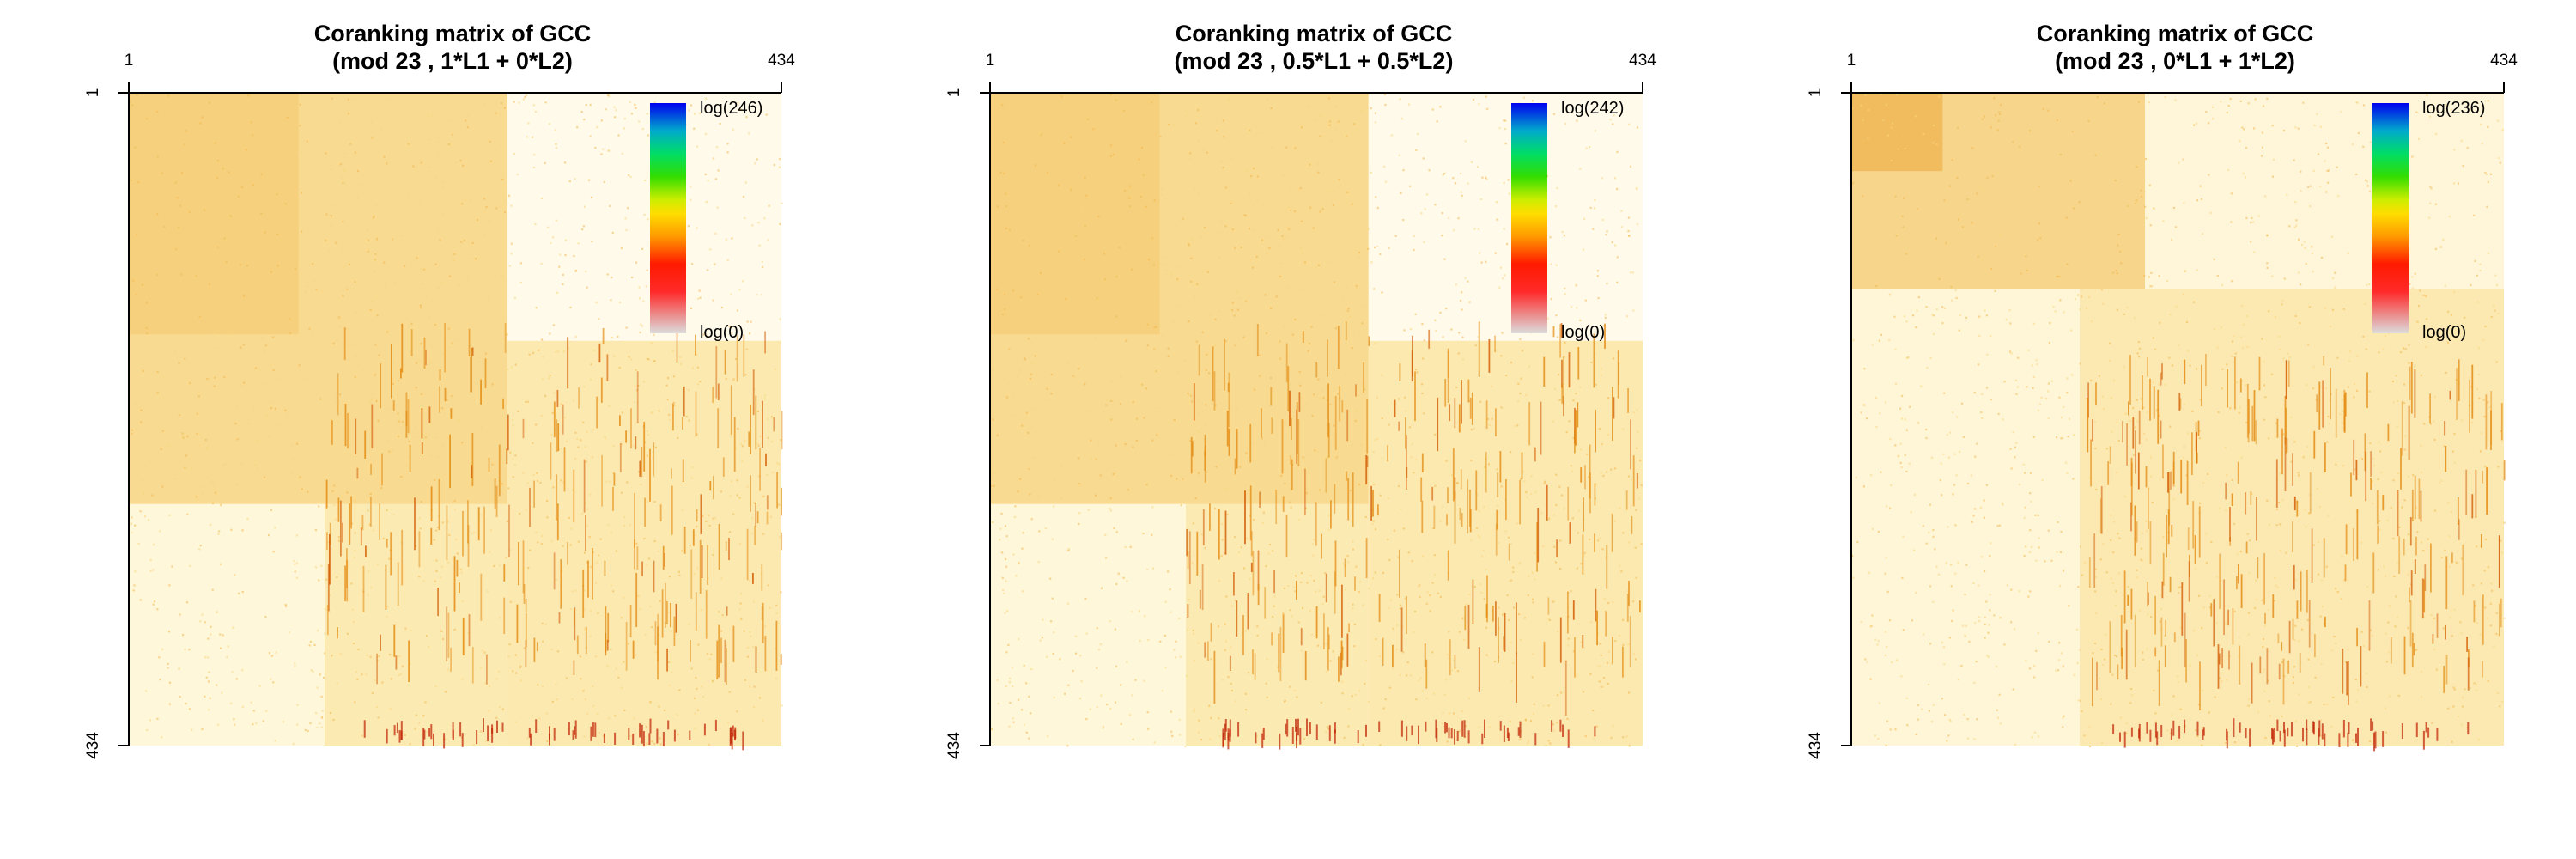 The width and height of the screenshot is (2576, 859). What do you see at coordinates (1314, 61) in the screenshot?
I see `chart-title-line2: (mod 23 , 0.5*L1 + 0.5*L2)` at bounding box center [1314, 61].